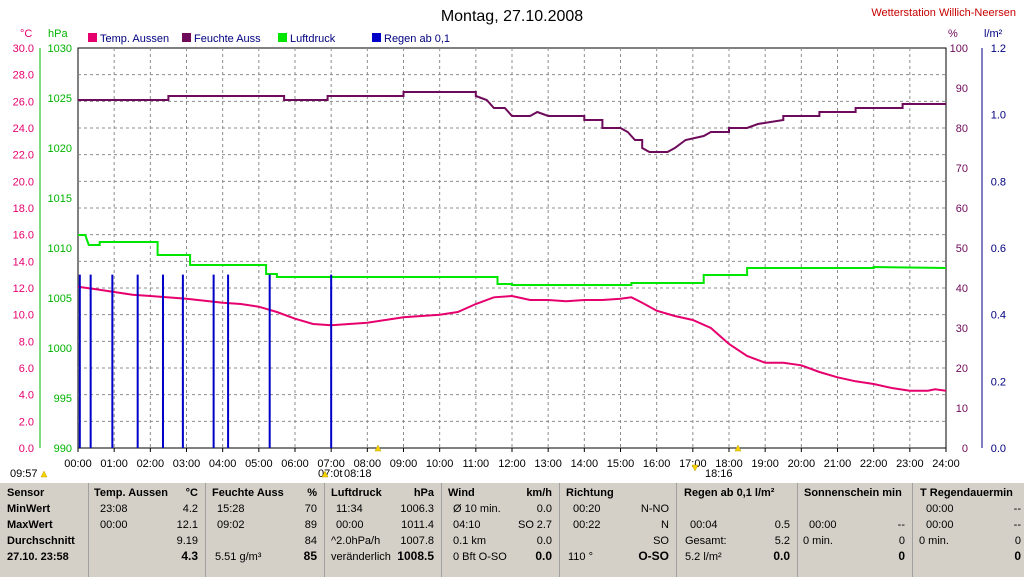 The image size is (1024, 577). I want to click on temp-avg: 9.19, so click(187, 541).